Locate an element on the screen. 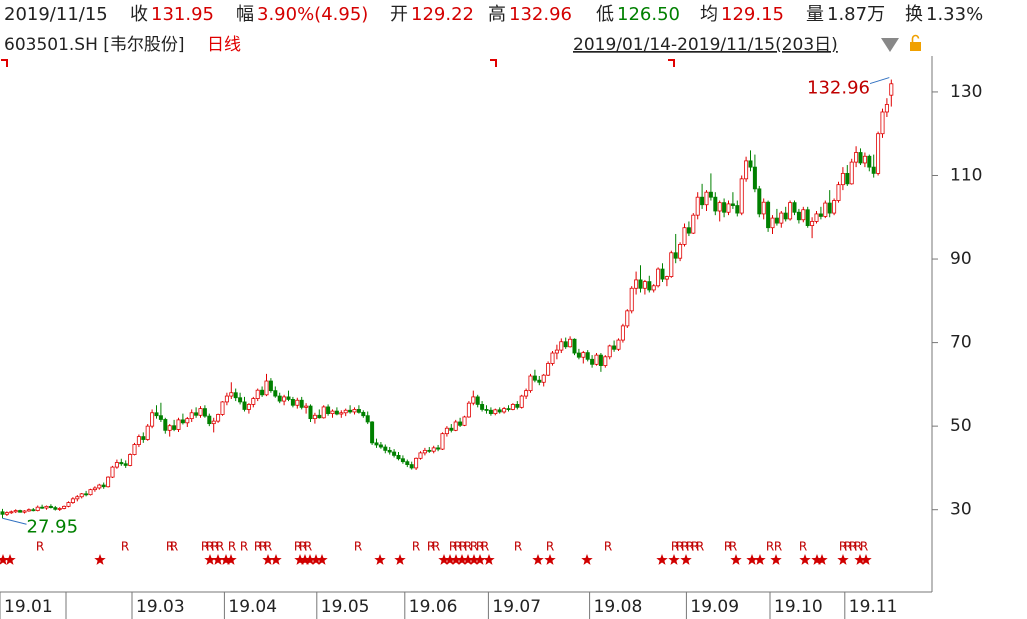 The image size is (1027, 619). dropdown-icon is located at coordinates (890, 45).